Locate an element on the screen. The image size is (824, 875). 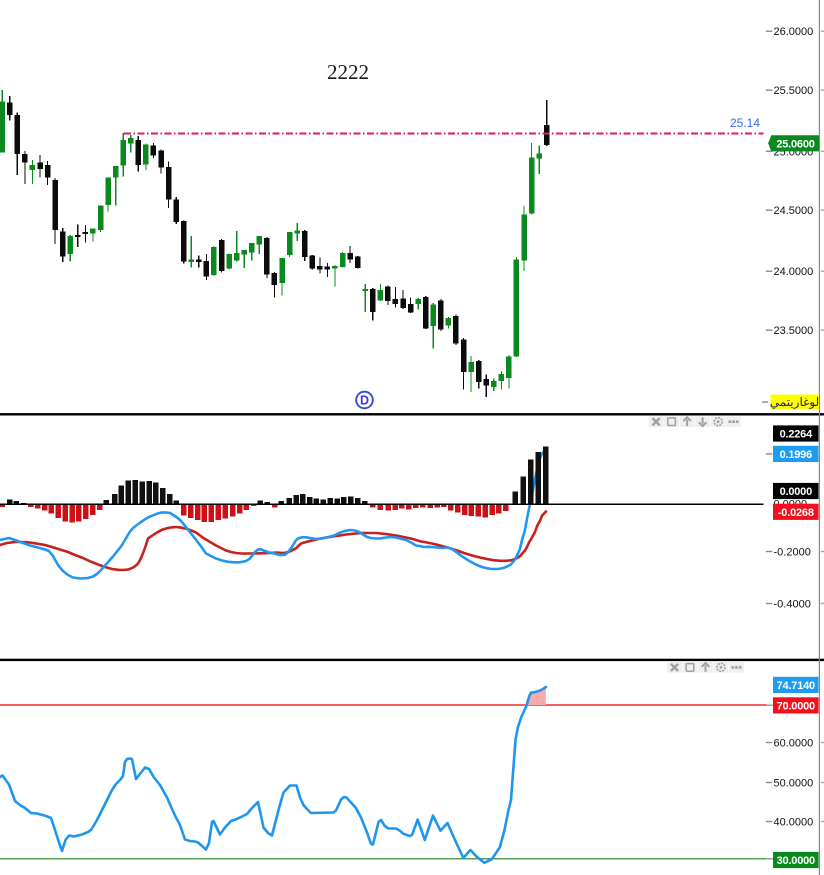
svg-text: -0.2000 is located at coordinates (792, 553).